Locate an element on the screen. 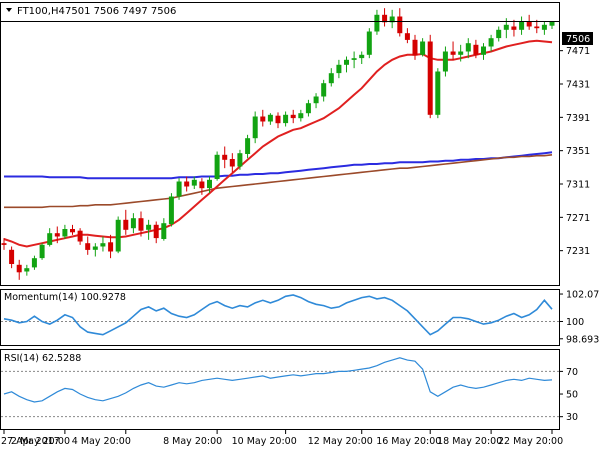  momentum-line is located at coordinates (278, 315).